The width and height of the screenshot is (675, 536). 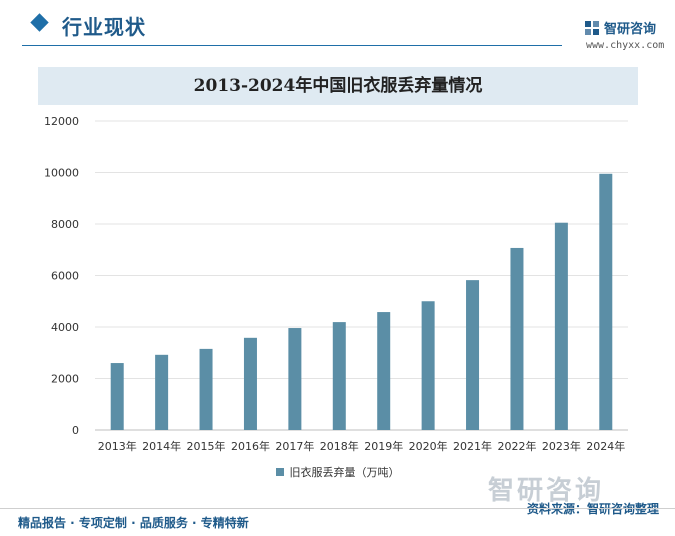 What do you see at coordinates (337, 508) in the screenshot?
I see `footer-divider` at bounding box center [337, 508].